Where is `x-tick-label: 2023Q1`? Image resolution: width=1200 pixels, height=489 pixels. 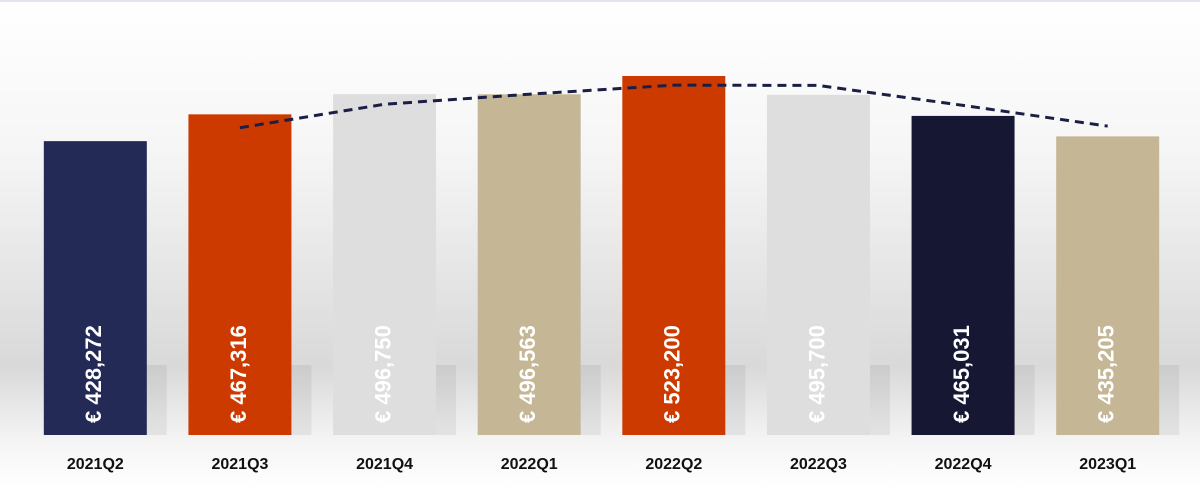
x-tick-label: 2023Q1 is located at coordinates (1107, 464).